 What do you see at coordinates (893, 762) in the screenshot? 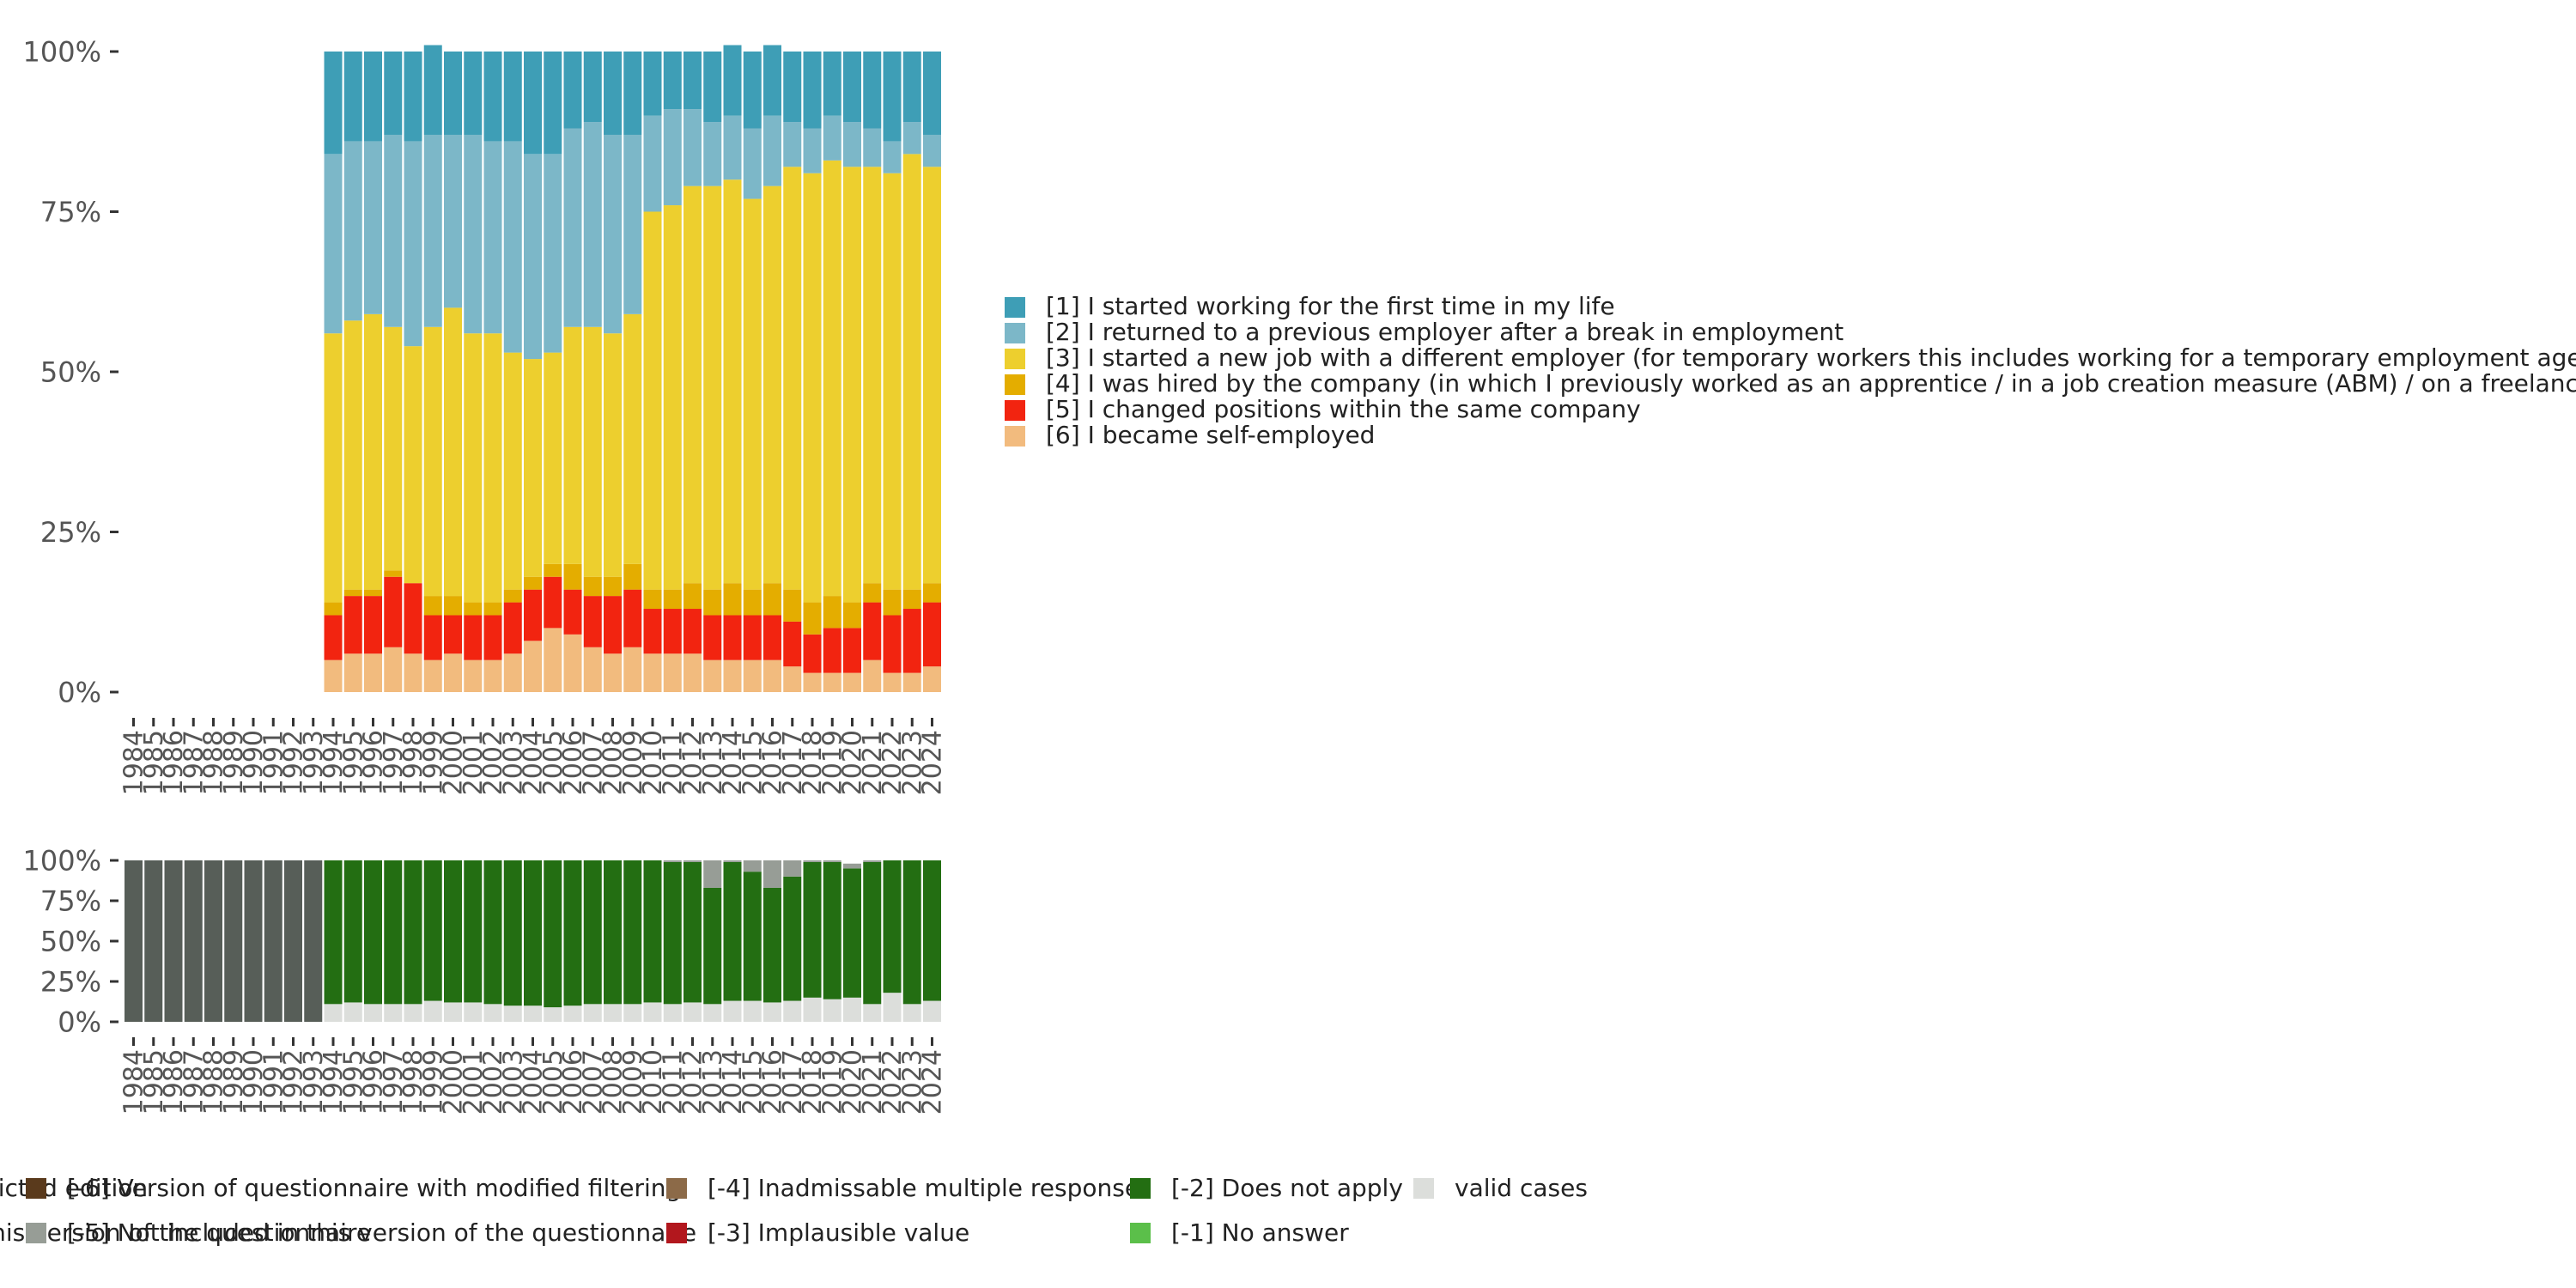
I see `top-xtick-label: 2022` at bounding box center [893, 762].